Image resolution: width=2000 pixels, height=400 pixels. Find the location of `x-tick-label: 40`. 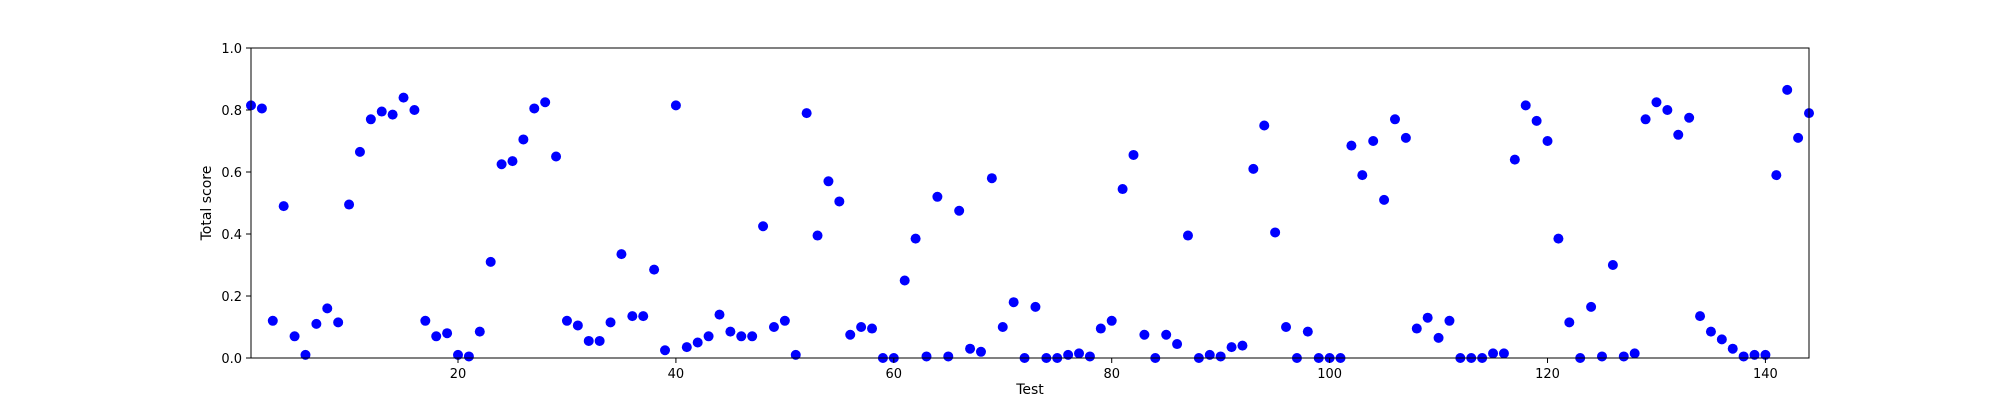

x-tick-label: 40 is located at coordinates (676, 374).